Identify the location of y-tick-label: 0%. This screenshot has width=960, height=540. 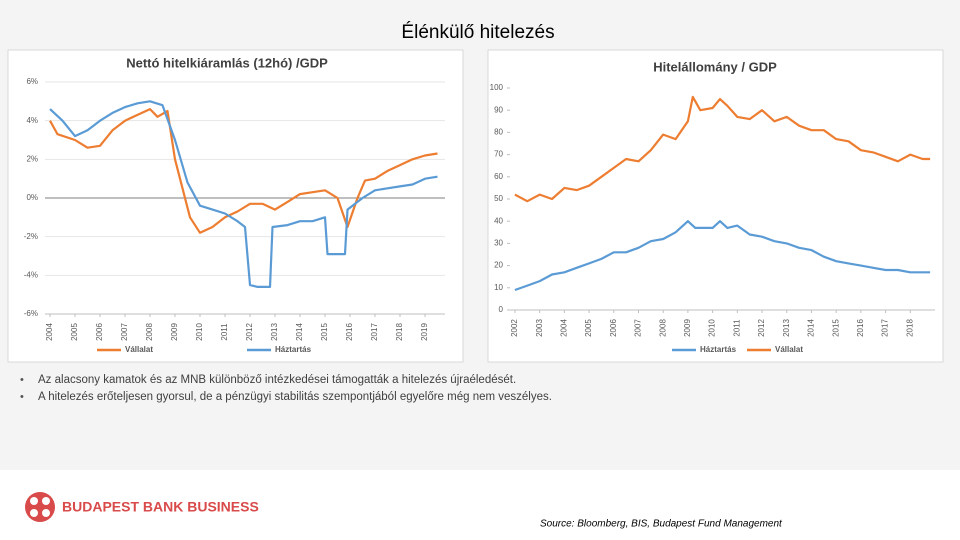
(32, 197).